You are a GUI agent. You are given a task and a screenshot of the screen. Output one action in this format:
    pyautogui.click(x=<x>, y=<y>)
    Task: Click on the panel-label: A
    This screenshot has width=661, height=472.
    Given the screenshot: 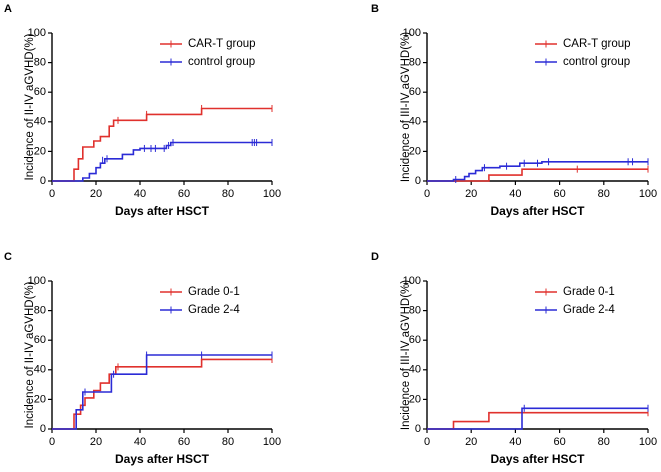 What is the action you would take?
    pyautogui.click(x=8, y=9)
    